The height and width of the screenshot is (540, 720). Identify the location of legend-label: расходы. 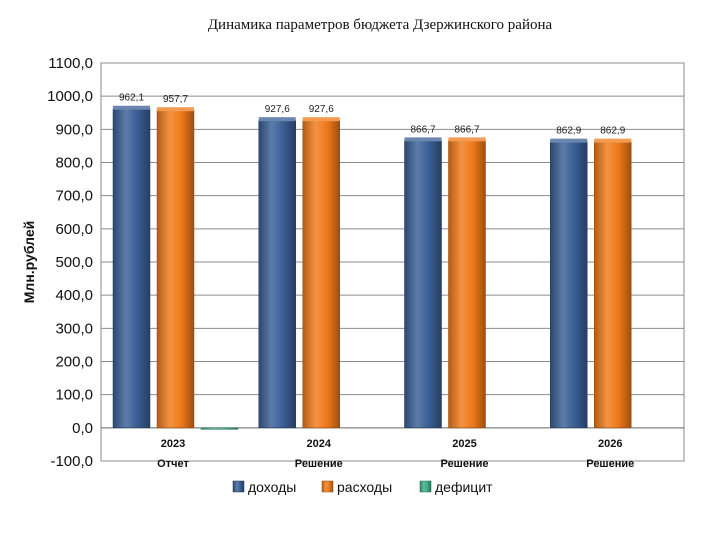
(364, 487).